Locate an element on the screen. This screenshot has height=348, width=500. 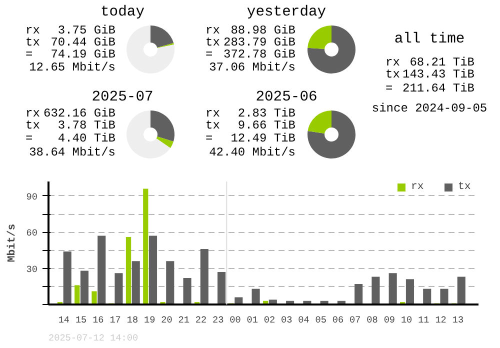
x-tick-label: 11 is located at coordinates (424, 320).